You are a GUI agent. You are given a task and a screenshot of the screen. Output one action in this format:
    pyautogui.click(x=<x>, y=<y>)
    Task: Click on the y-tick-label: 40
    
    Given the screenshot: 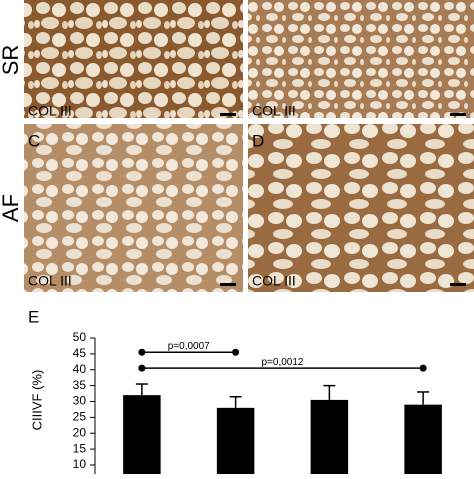 What is the action you would take?
    pyautogui.click(x=80, y=369)
    